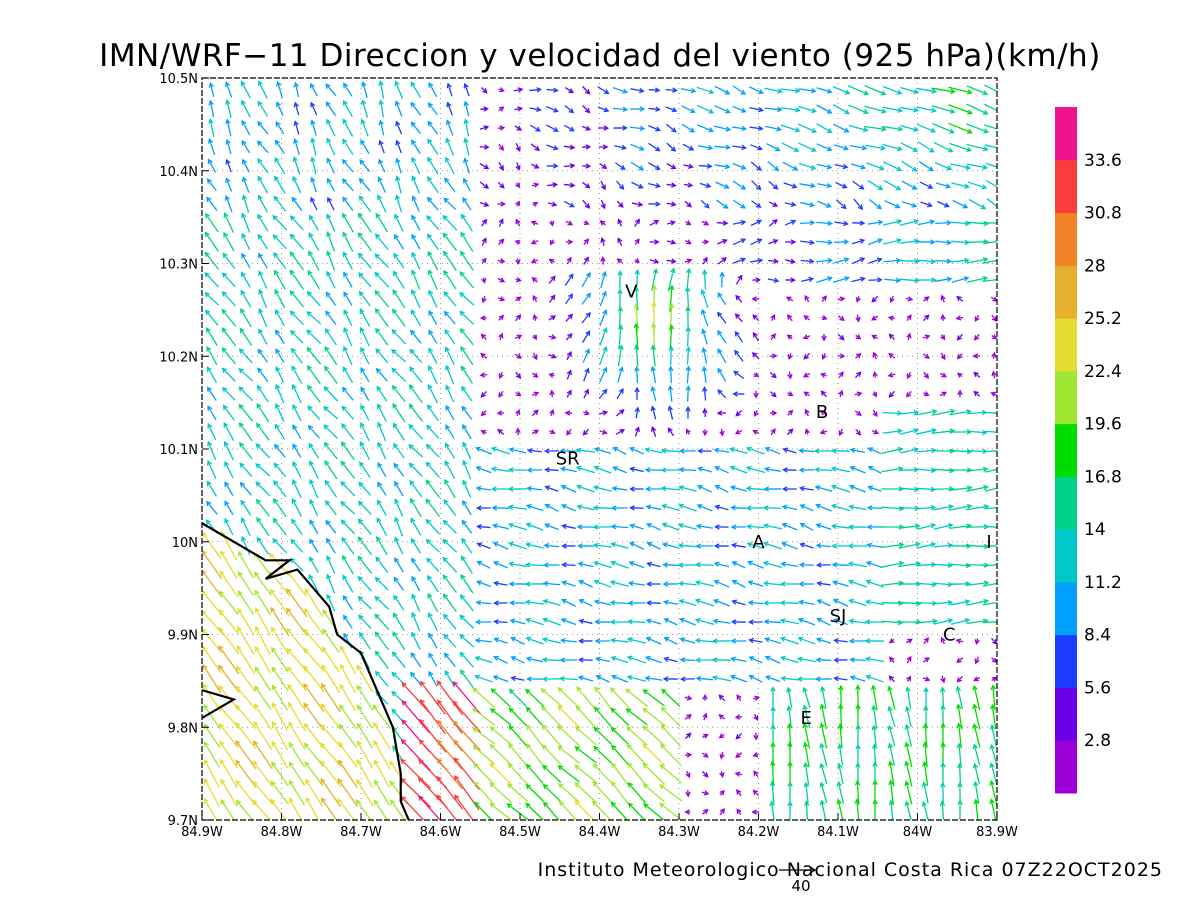  I want to click on colorbar-segment, so click(1066, 134).